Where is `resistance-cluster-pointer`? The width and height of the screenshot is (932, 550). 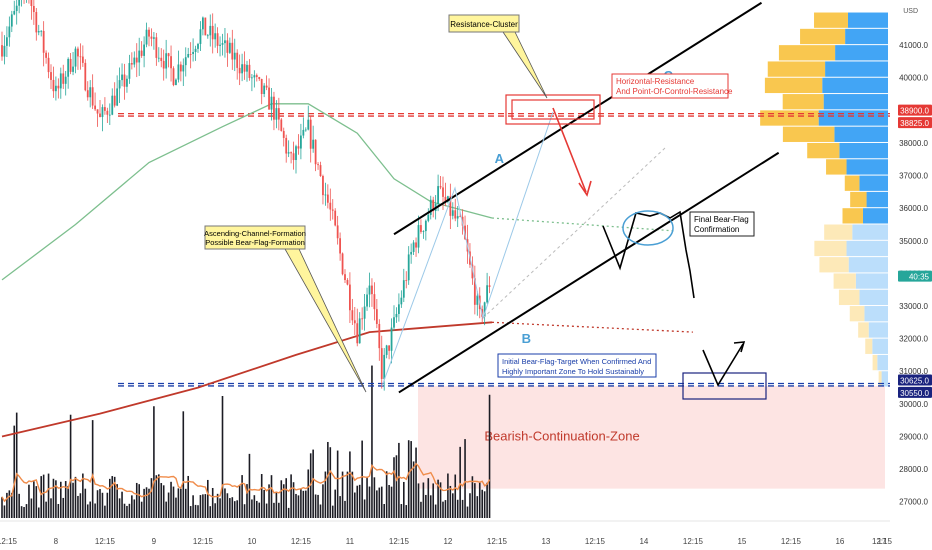 resistance-cluster-pointer is located at coordinates (525, 65).